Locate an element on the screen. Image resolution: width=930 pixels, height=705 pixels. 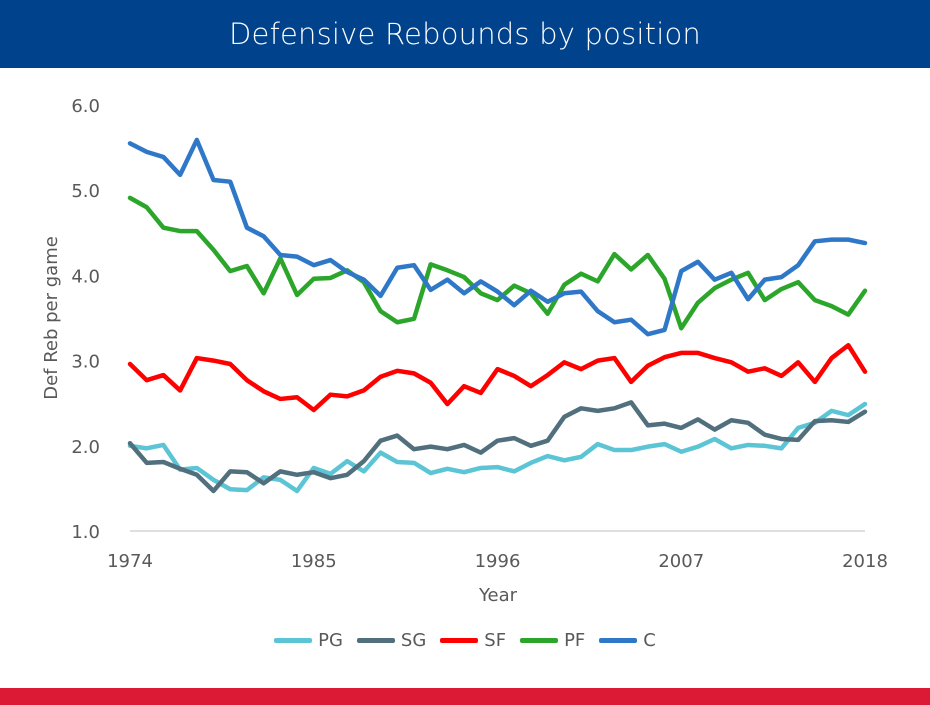
legend-item-pf: PF is located at coordinates (552, 640).